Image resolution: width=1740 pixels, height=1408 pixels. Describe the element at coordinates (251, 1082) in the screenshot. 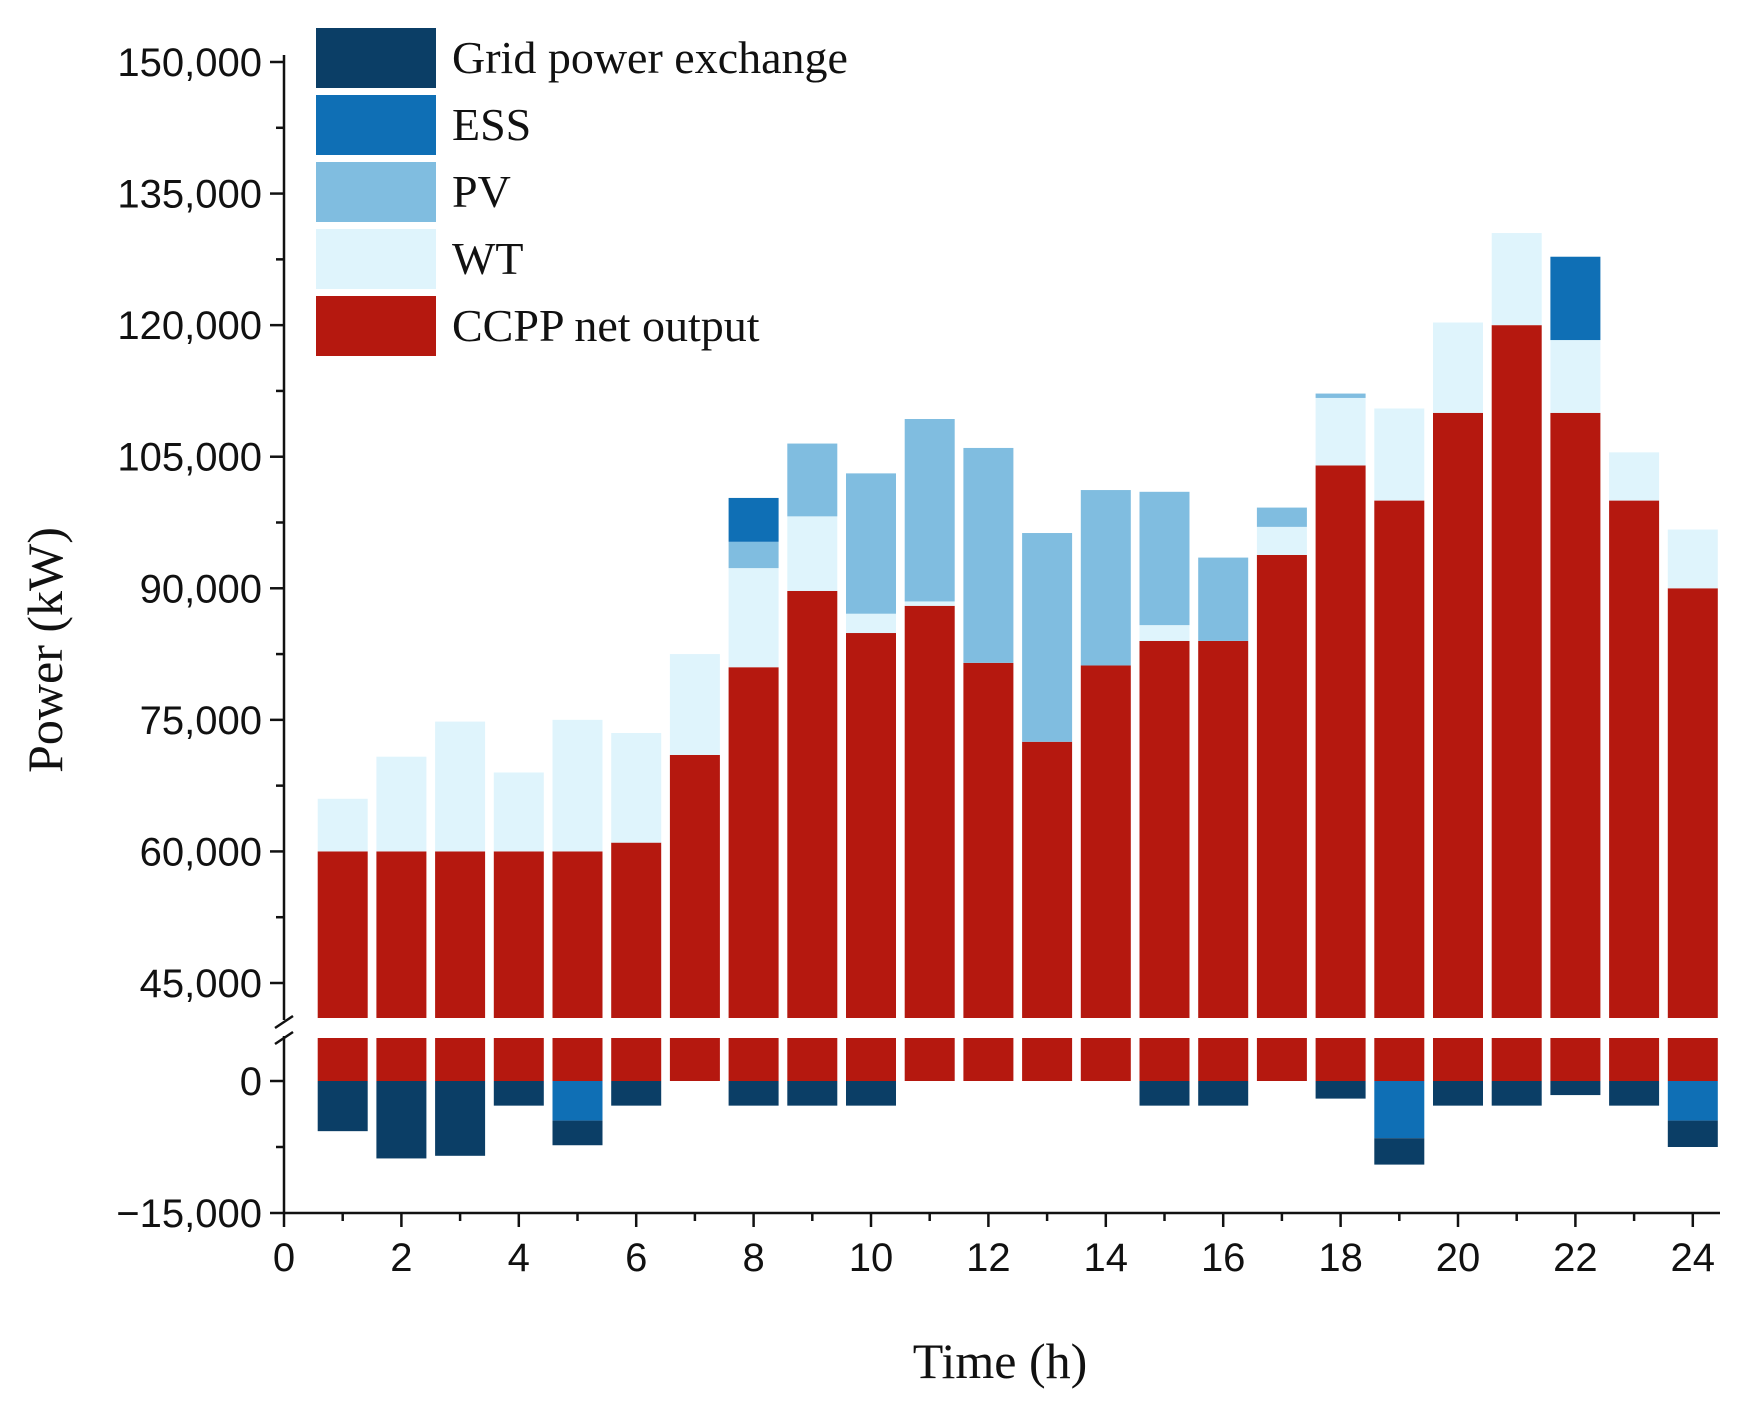

I see `y-tick-label: 0` at that location.